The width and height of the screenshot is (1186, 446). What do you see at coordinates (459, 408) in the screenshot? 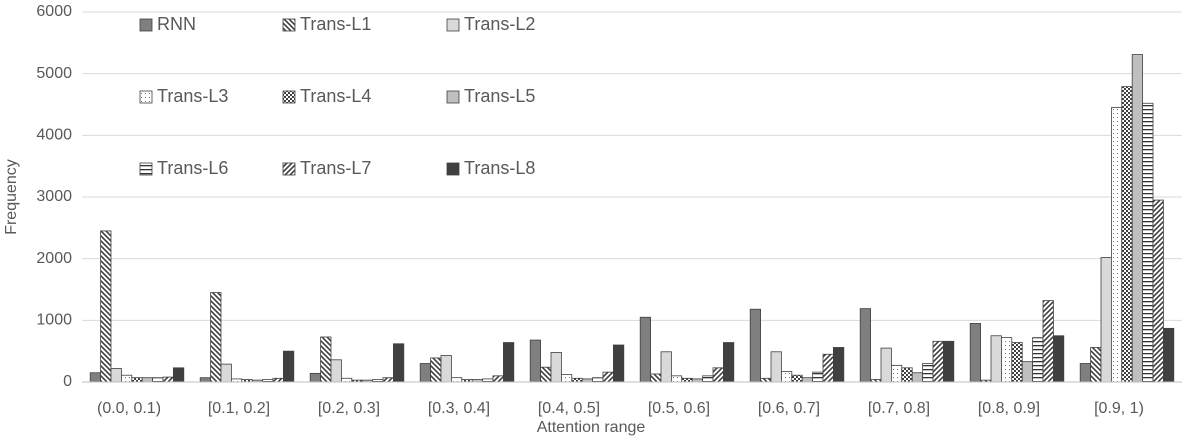
I see `x-tick-label: [0.3, 0.4]` at bounding box center [459, 408].